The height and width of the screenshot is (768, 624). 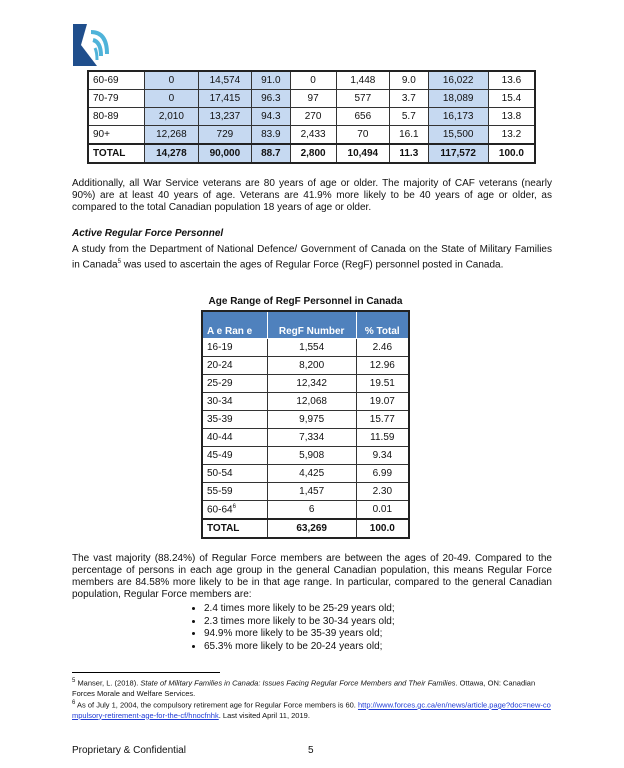 I want to click on table-cell: 10,494, so click(x=363, y=153).